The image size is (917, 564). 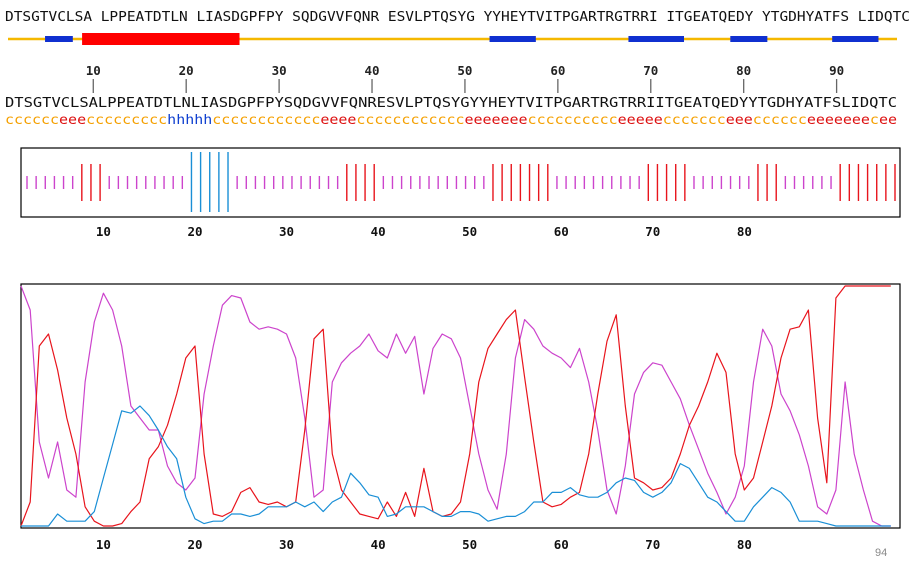 I want to click on ruler-number: 40, so click(x=371, y=70).